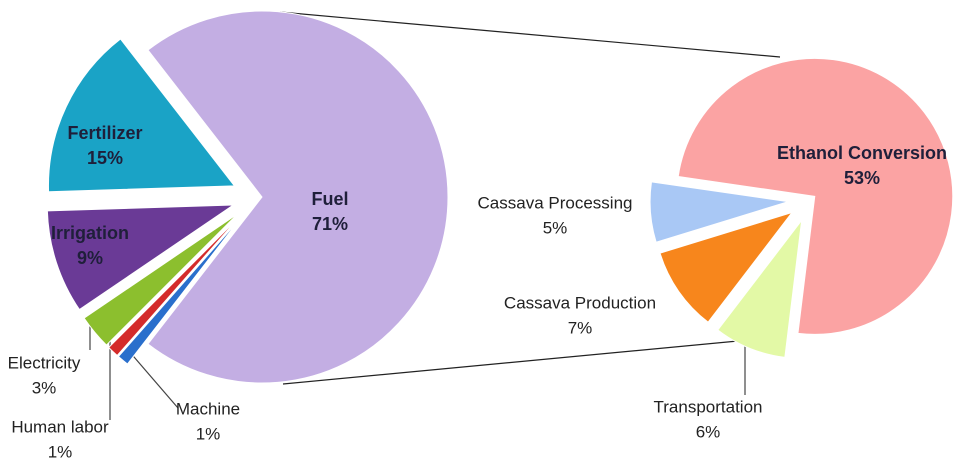  What do you see at coordinates (105, 158) in the screenshot?
I see `slice-value: 15%` at bounding box center [105, 158].